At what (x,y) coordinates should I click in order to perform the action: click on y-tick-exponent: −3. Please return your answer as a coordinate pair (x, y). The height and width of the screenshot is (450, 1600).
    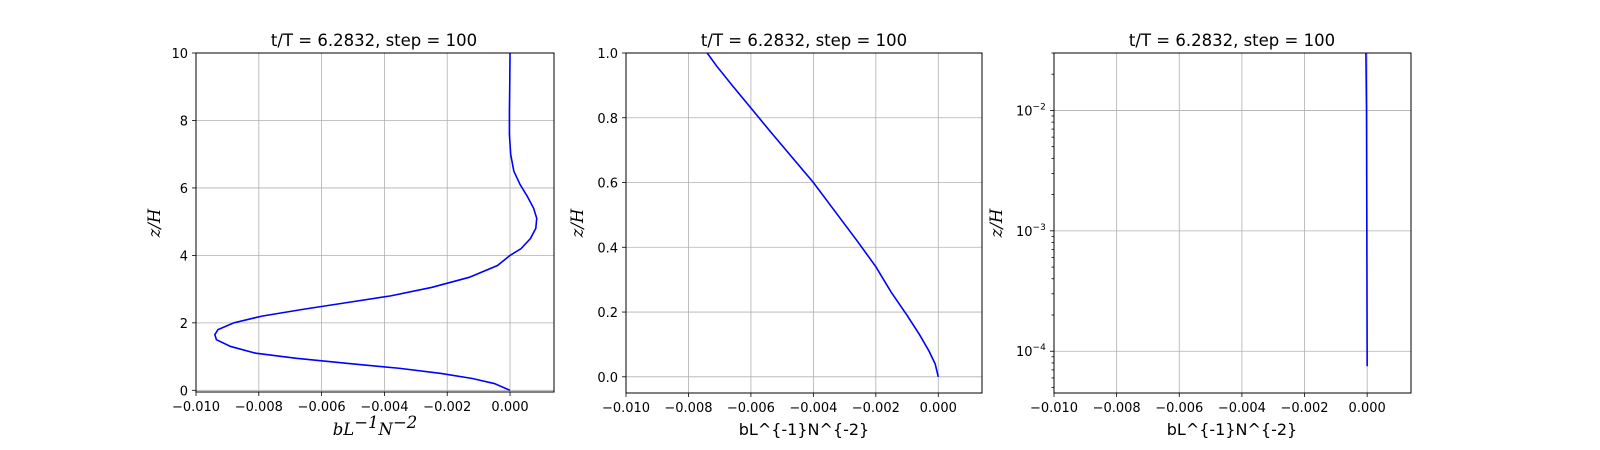
    Looking at the image, I should click on (1039, 228).